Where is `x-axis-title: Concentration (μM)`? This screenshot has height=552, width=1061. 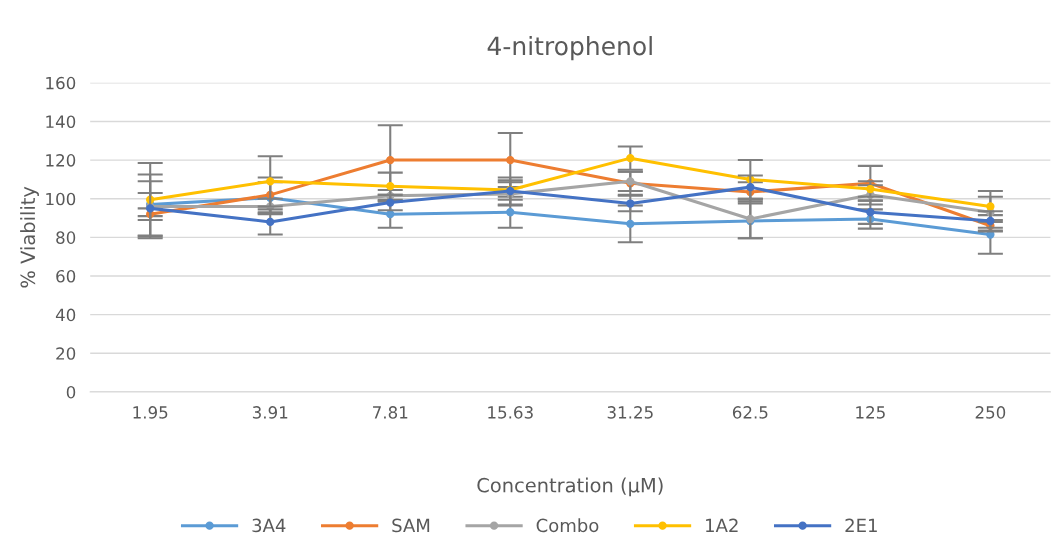 x-axis-title: Concentration (μM) is located at coordinates (570, 487).